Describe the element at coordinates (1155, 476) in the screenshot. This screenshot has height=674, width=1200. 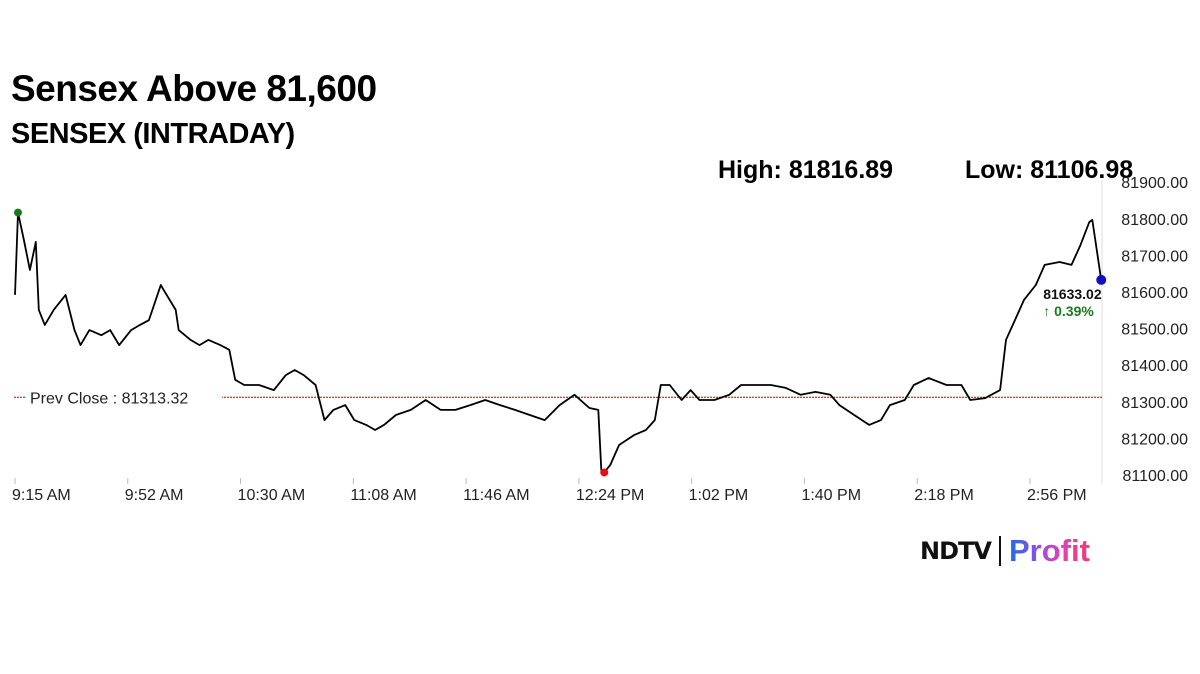
I see `y-tick-label: 81100.00` at that location.